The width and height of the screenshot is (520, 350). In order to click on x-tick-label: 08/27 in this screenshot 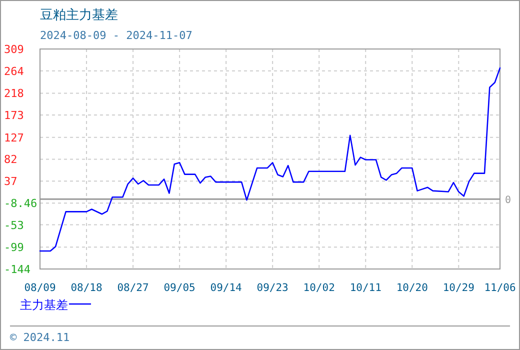, I will do `click(133, 288)`.